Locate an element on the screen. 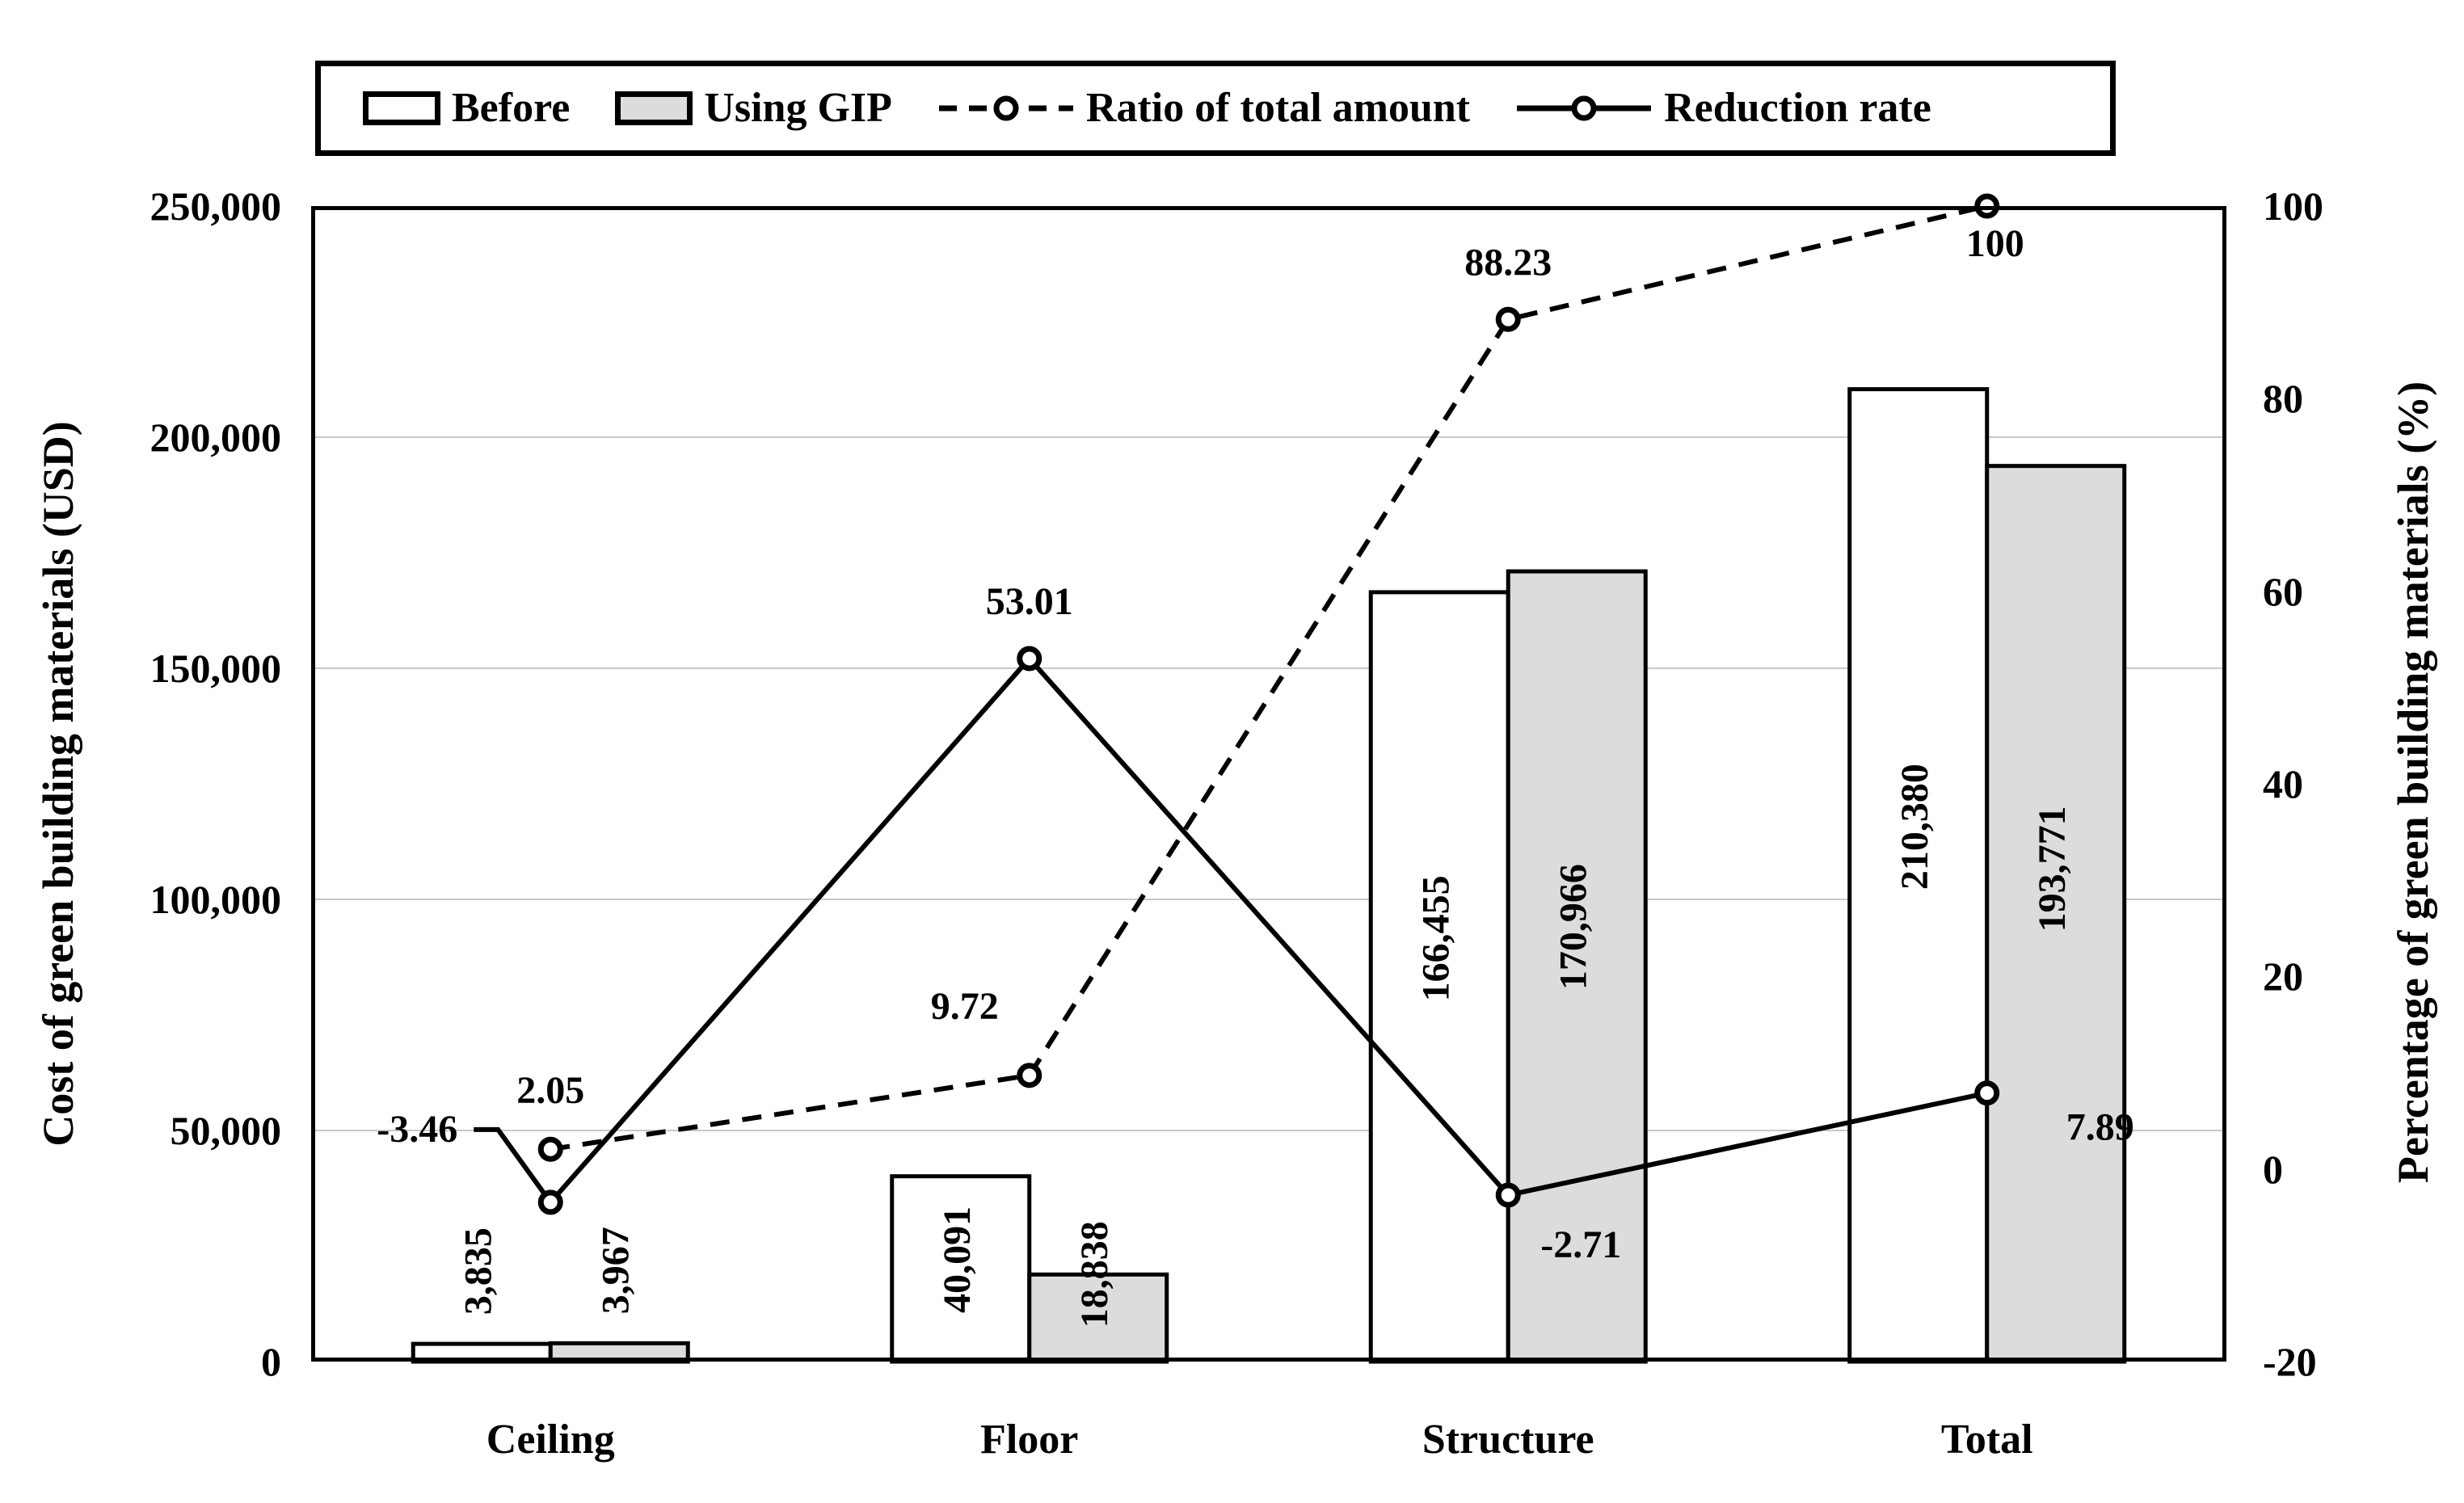 Image resolution: width=2464 pixels, height=1503 pixels. bar-value-label: 170,966 is located at coordinates (1573, 927).